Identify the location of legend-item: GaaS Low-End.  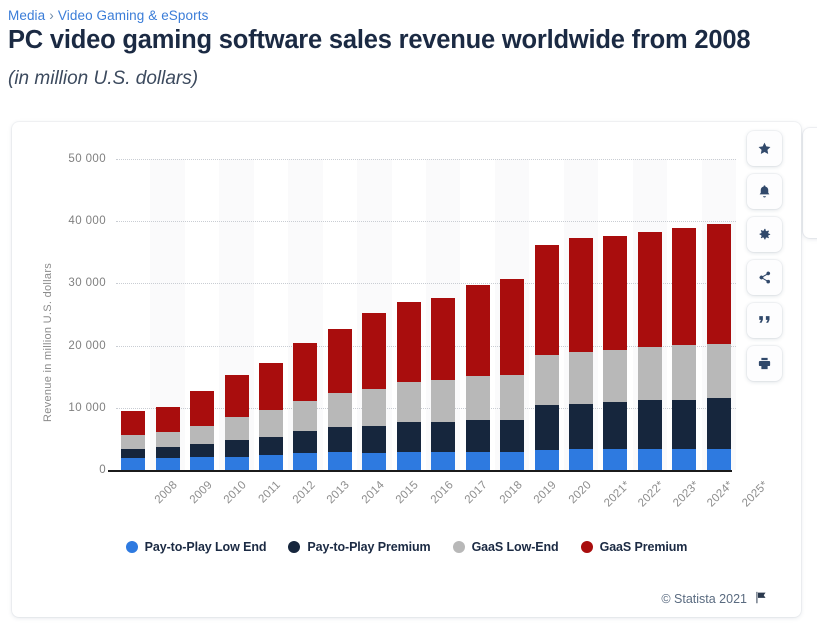
(505, 547).